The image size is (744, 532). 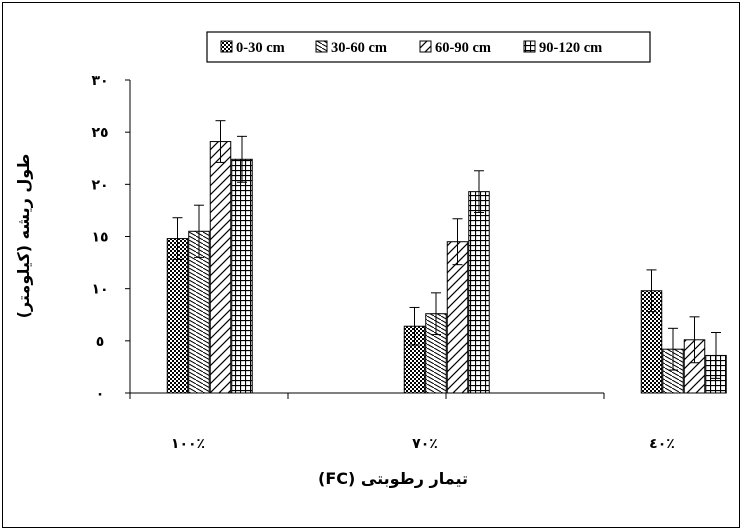 What do you see at coordinates (23, 236) in the screenshot?
I see `y-axis-title: طول ریشه (کیلومتر)` at bounding box center [23, 236].